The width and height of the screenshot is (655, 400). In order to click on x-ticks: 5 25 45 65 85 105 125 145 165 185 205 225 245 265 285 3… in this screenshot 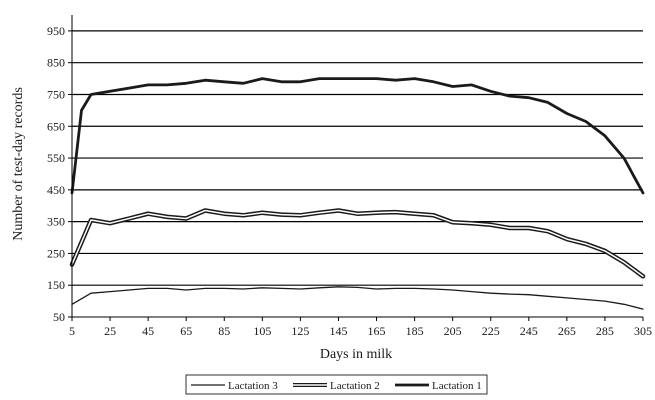, I will do `click(360, 327)`.